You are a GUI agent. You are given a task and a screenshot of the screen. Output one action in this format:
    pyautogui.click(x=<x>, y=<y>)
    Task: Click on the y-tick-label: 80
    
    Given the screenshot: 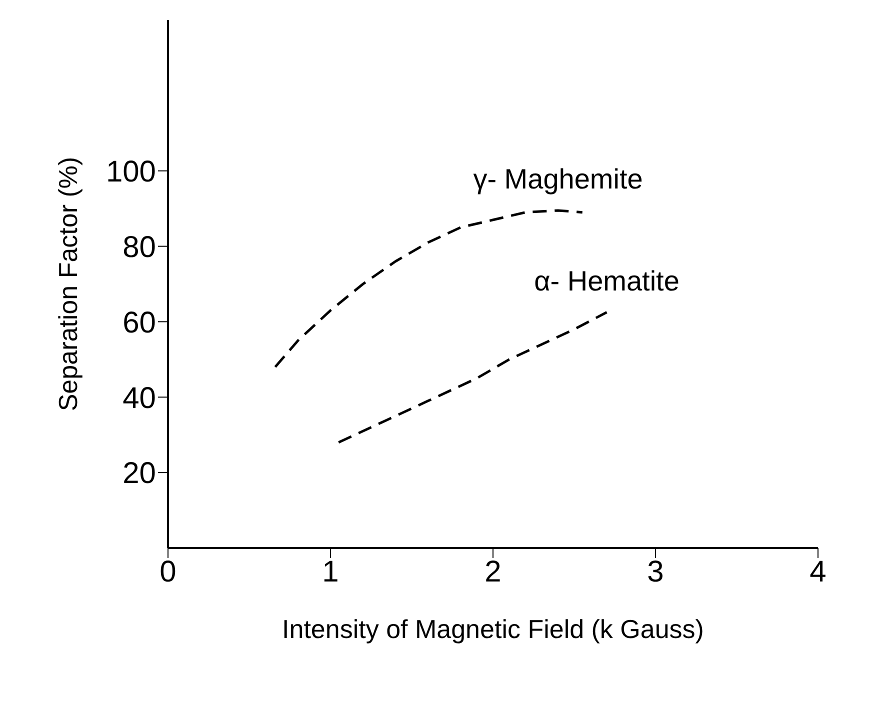 What is the action you would take?
    pyautogui.click(x=139, y=247)
    